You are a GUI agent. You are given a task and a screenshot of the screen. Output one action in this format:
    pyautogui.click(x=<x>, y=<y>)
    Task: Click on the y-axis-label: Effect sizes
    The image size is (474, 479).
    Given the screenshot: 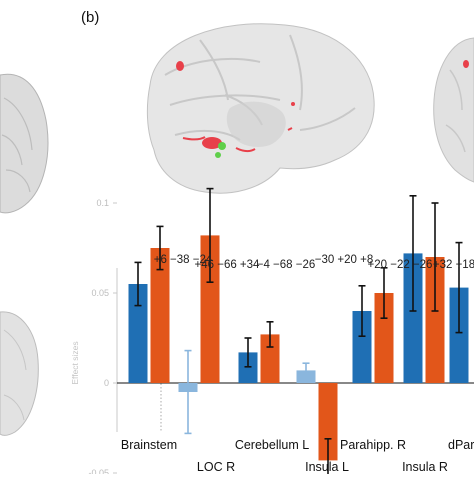 What is the action you would take?
    pyautogui.click(x=75, y=362)
    